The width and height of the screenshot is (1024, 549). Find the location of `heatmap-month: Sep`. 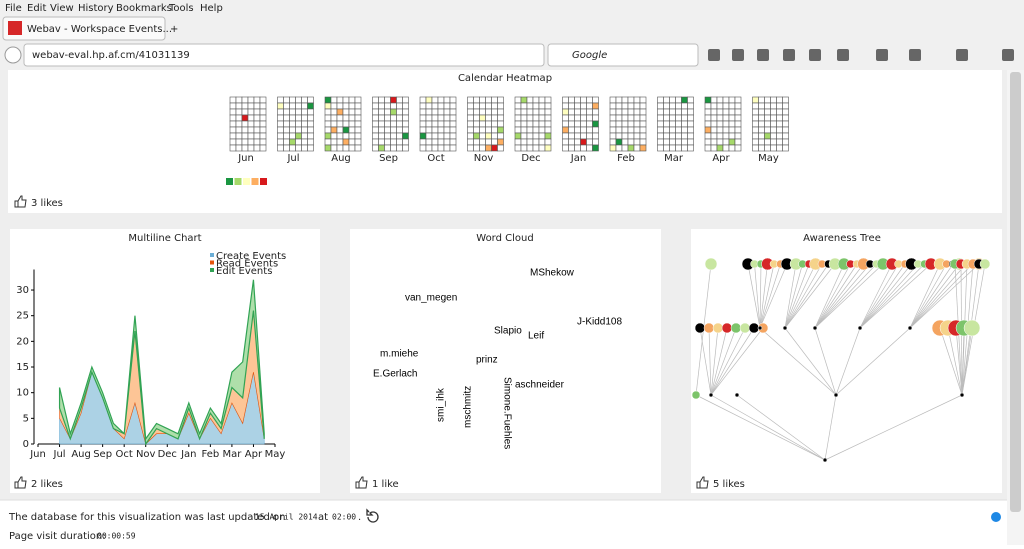

heatmap-month: Sep is located at coordinates (388, 158).